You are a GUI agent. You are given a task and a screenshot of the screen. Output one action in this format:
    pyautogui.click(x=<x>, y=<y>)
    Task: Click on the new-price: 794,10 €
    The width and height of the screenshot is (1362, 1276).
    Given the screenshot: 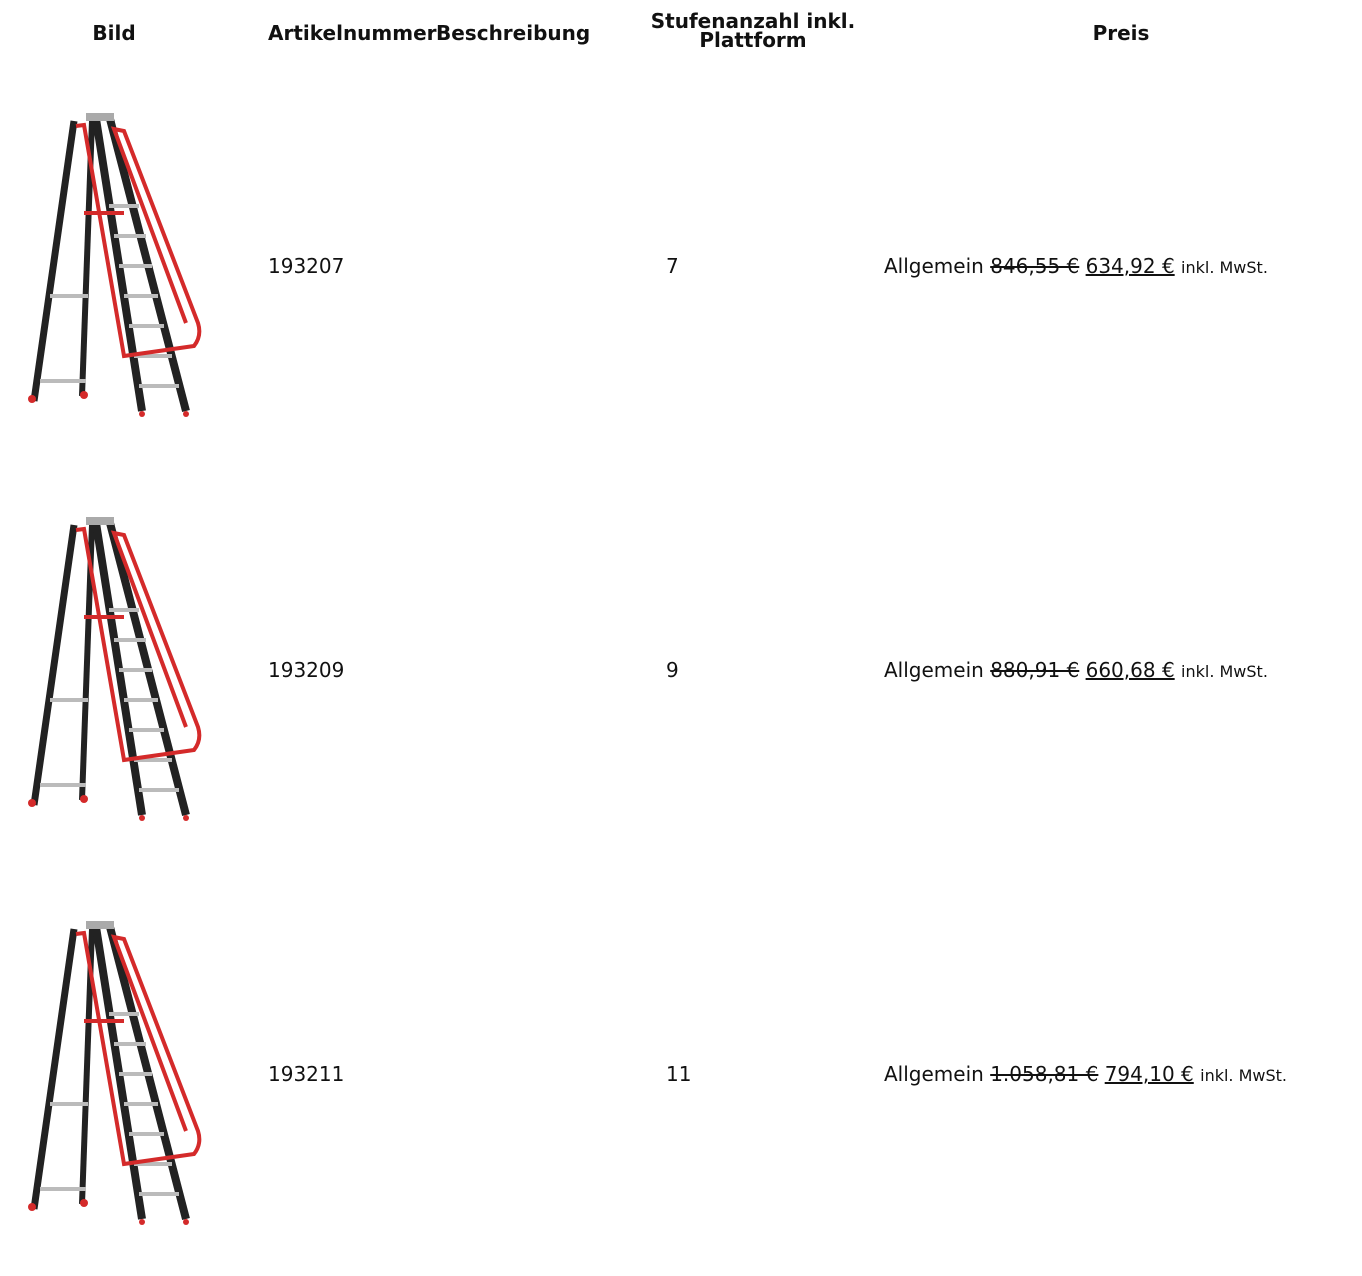 What is the action you would take?
    pyautogui.click(x=1149, y=1074)
    